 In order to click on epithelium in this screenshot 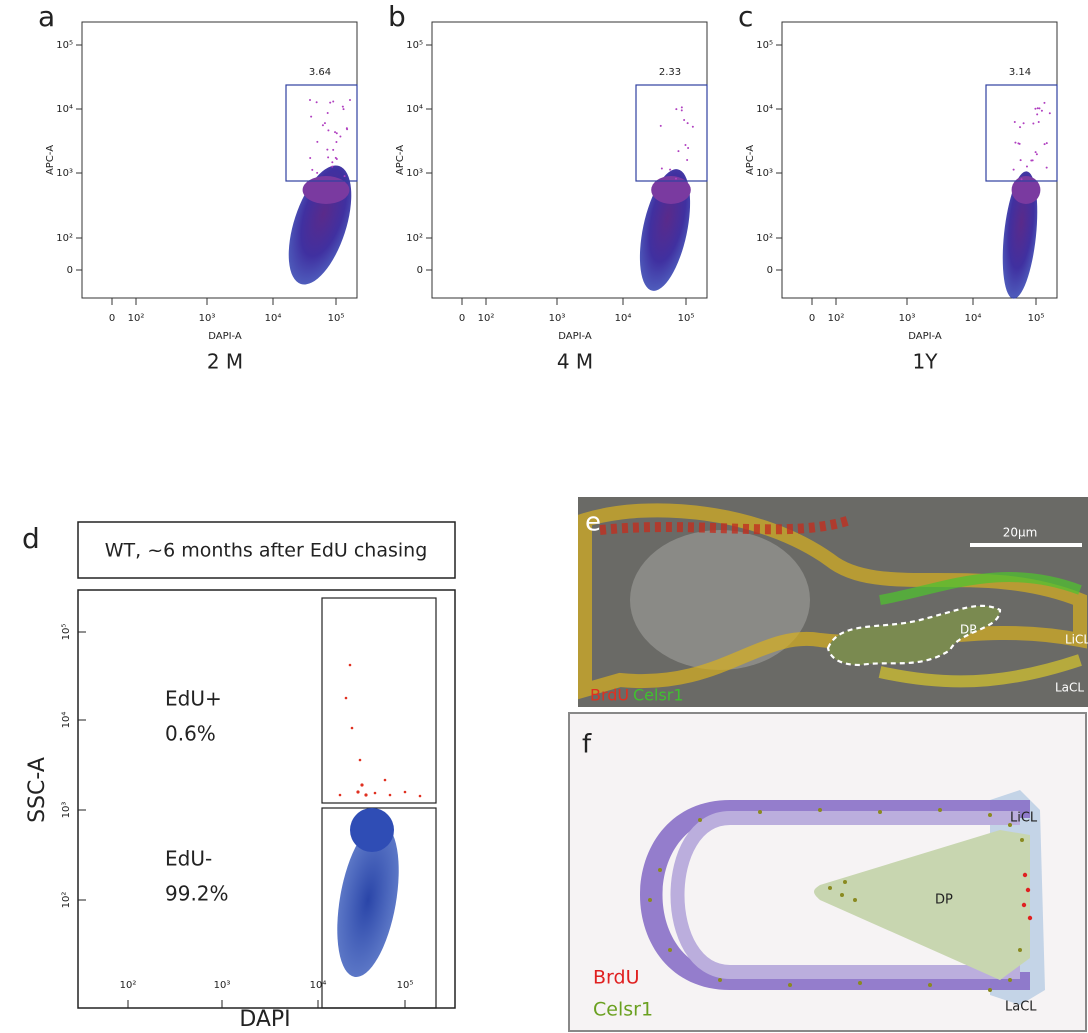, I will do `click(835, 895)`.